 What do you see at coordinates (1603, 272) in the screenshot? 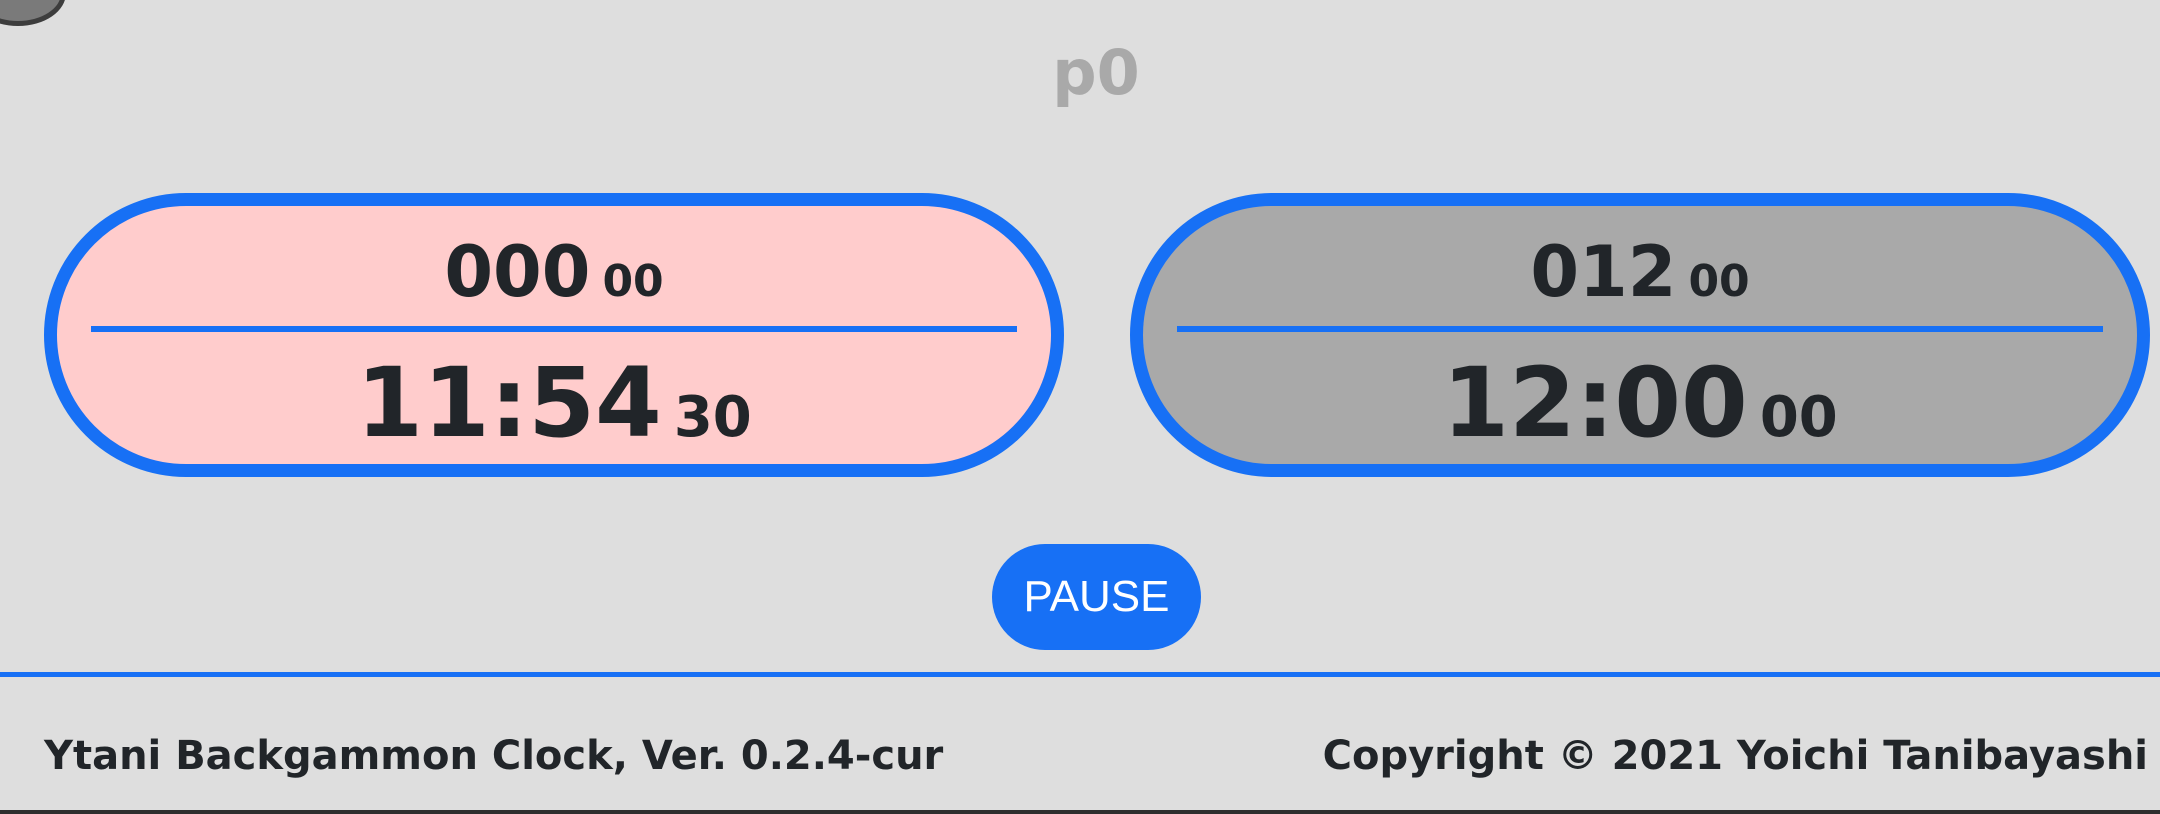
I see `score-main: 012` at bounding box center [1603, 272].